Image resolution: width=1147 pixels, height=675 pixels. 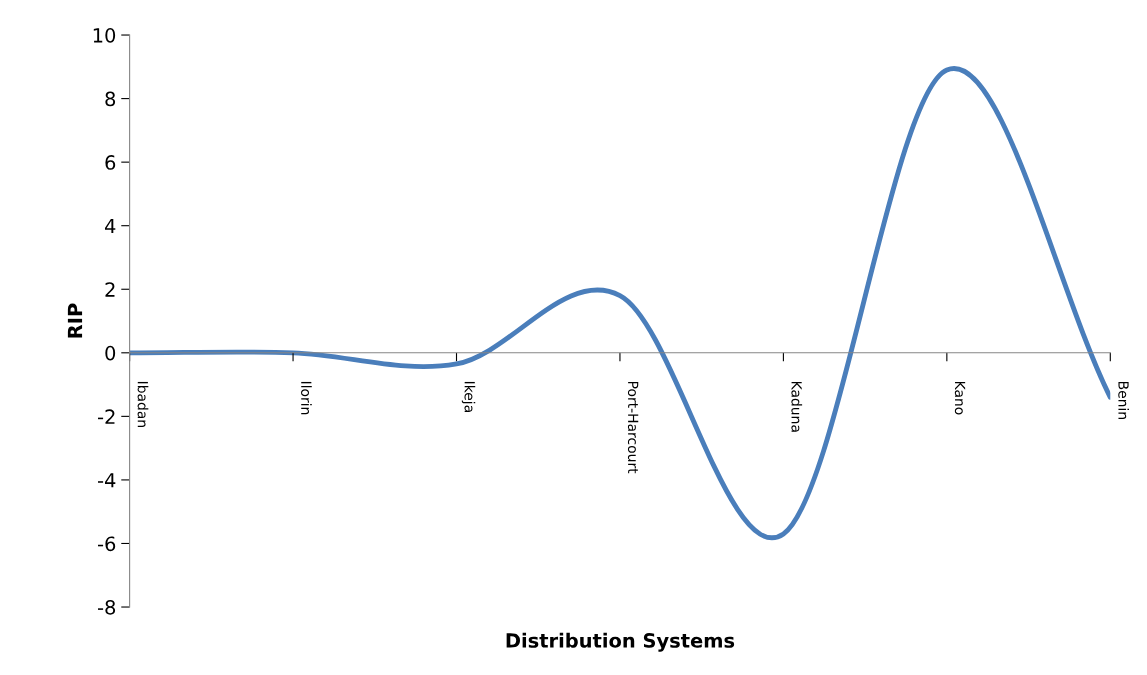 I want to click on x-tick-label: Kano, so click(x=960, y=398).